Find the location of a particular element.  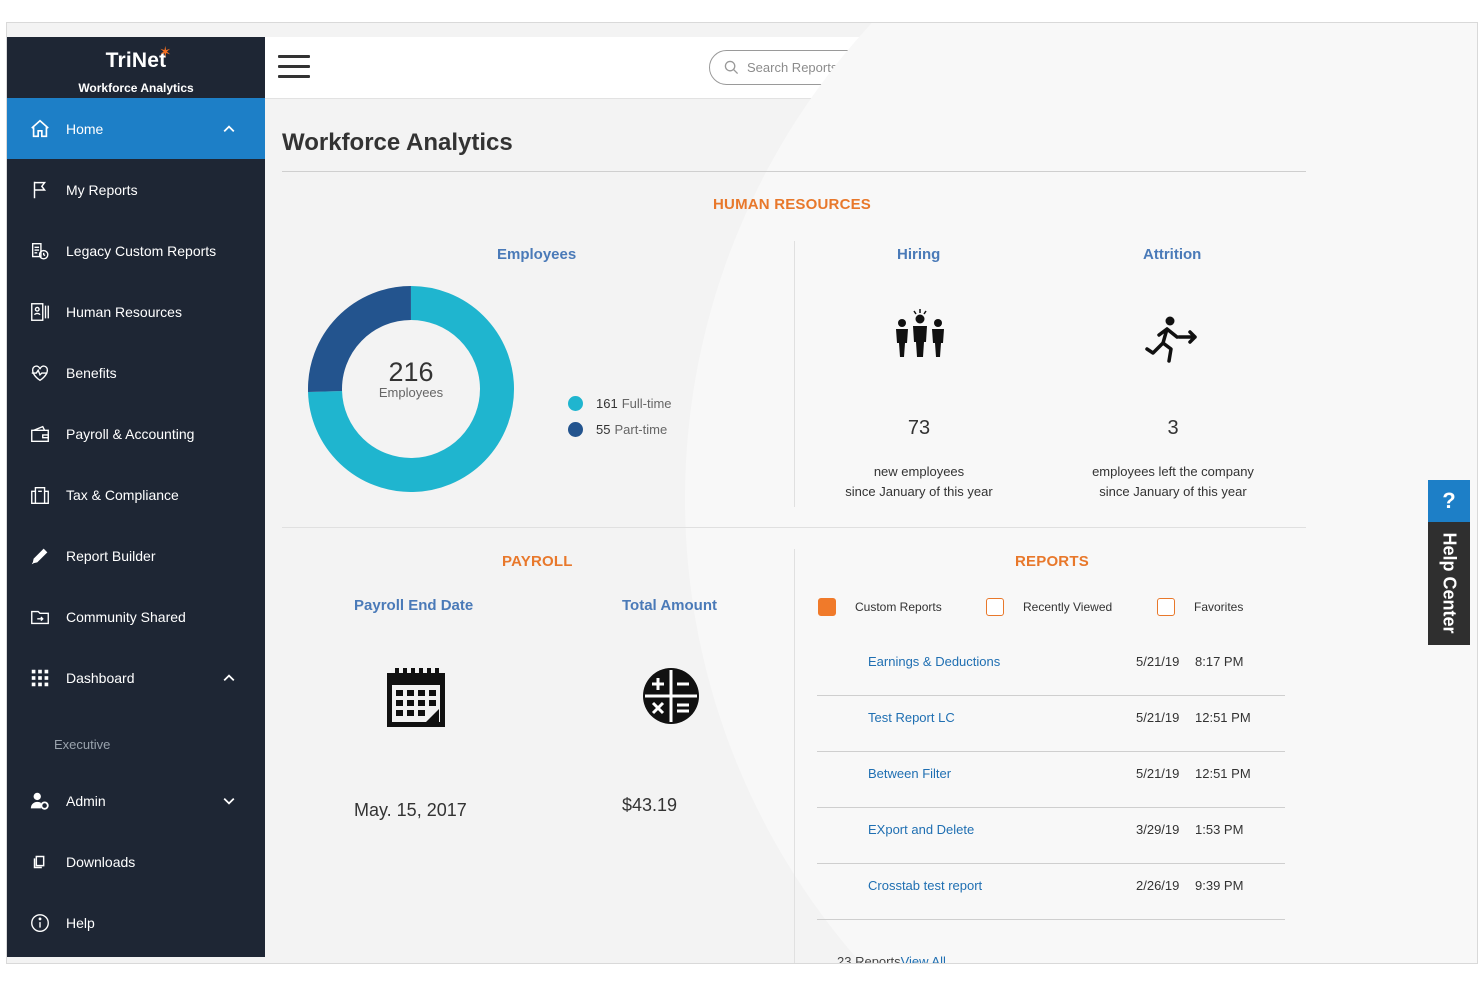

brand-logo: TriNet ✶ Workforce Analytics is located at coordinates (136, 67).